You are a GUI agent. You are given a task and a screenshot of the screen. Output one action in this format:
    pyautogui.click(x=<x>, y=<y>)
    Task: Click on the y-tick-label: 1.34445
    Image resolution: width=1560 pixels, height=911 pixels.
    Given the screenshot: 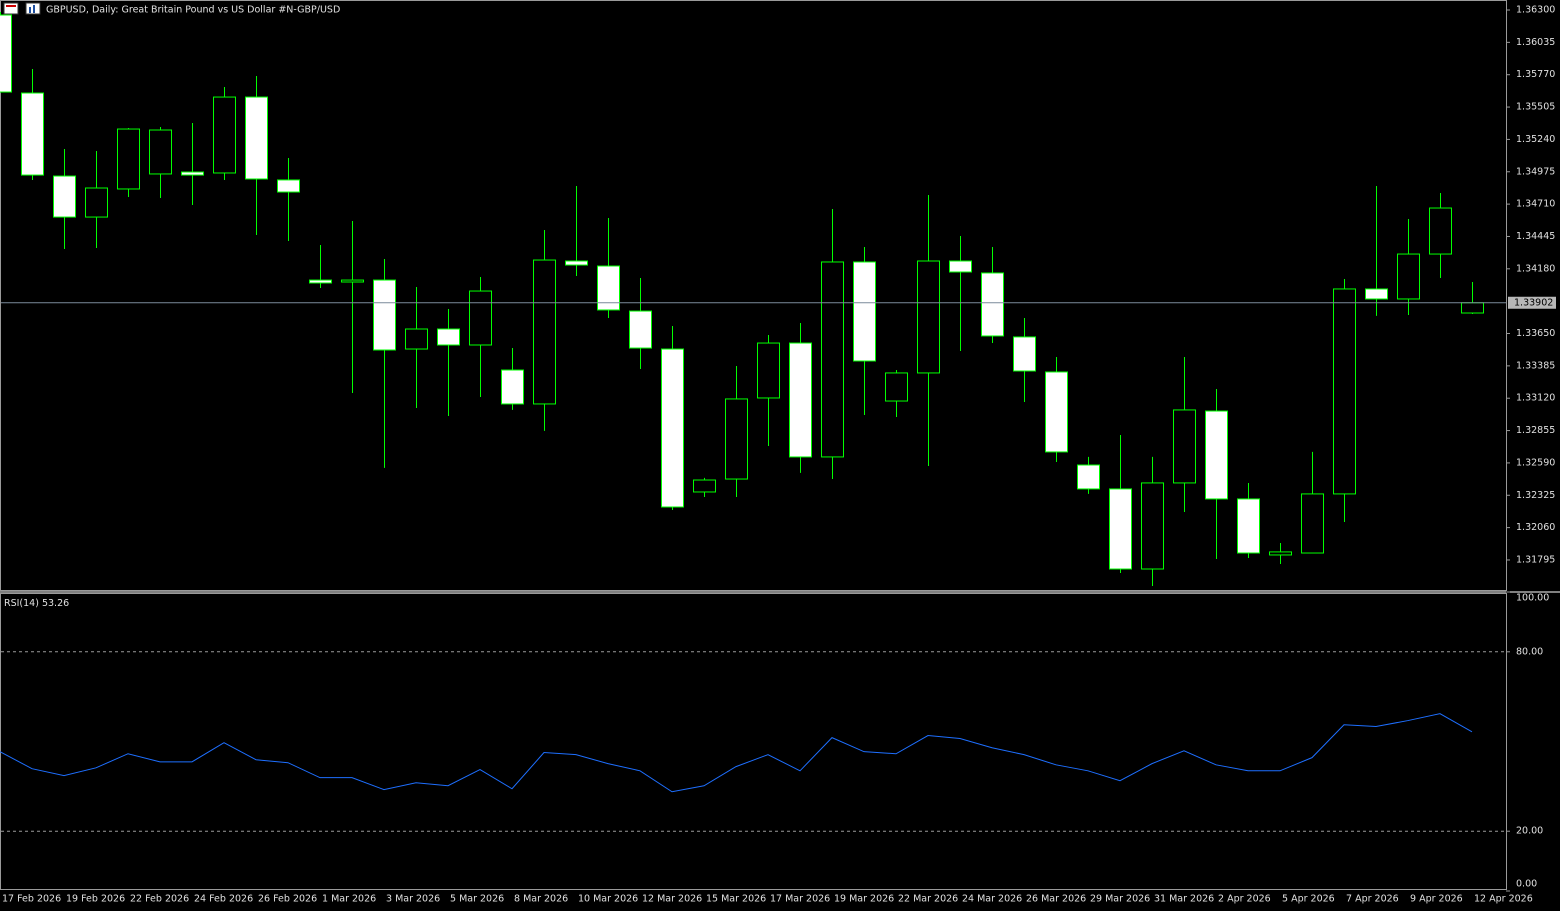 What is the action you would take?
    pyautogui.click(x=1535, y=236)
    